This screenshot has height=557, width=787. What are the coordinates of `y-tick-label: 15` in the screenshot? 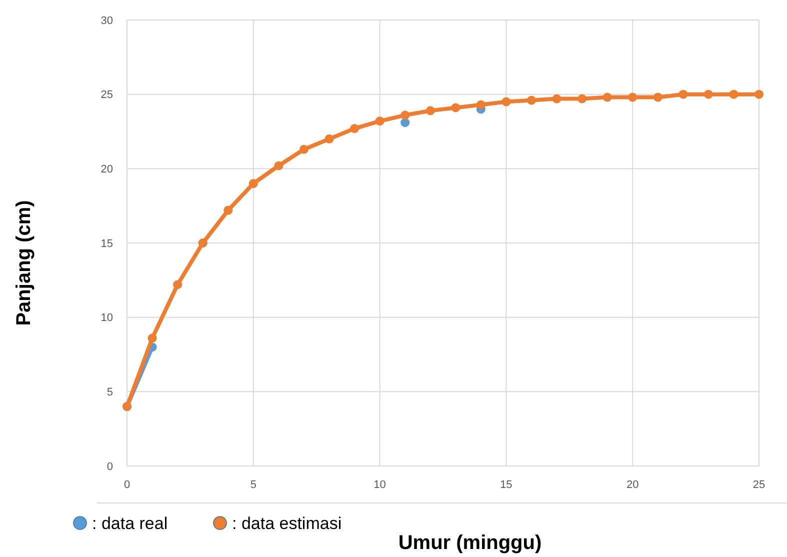 It's located at (106, 244).